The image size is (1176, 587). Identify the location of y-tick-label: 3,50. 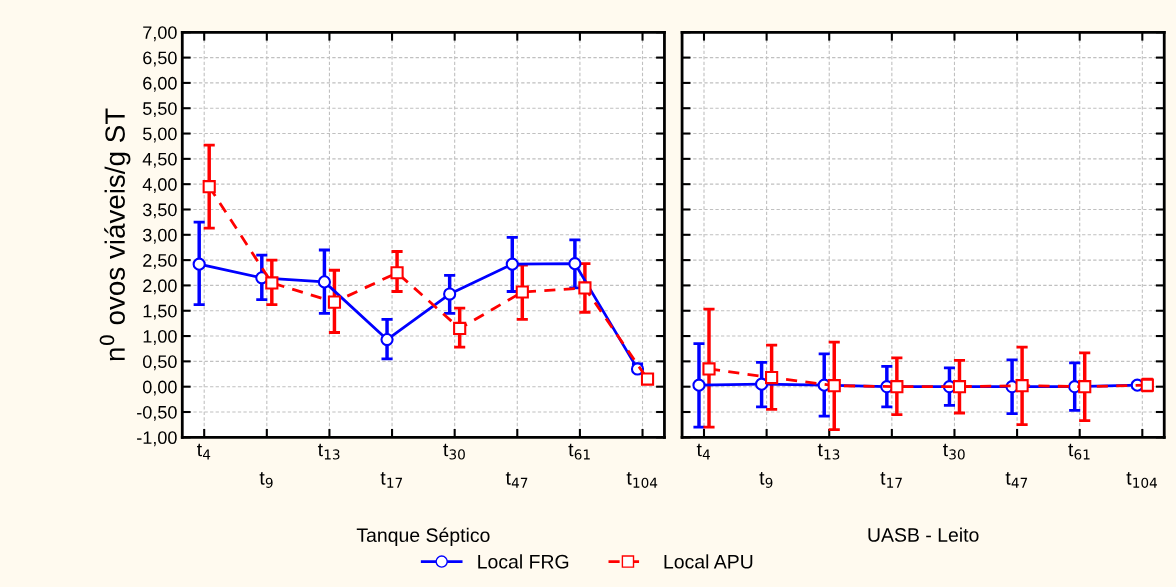
(159, 211).